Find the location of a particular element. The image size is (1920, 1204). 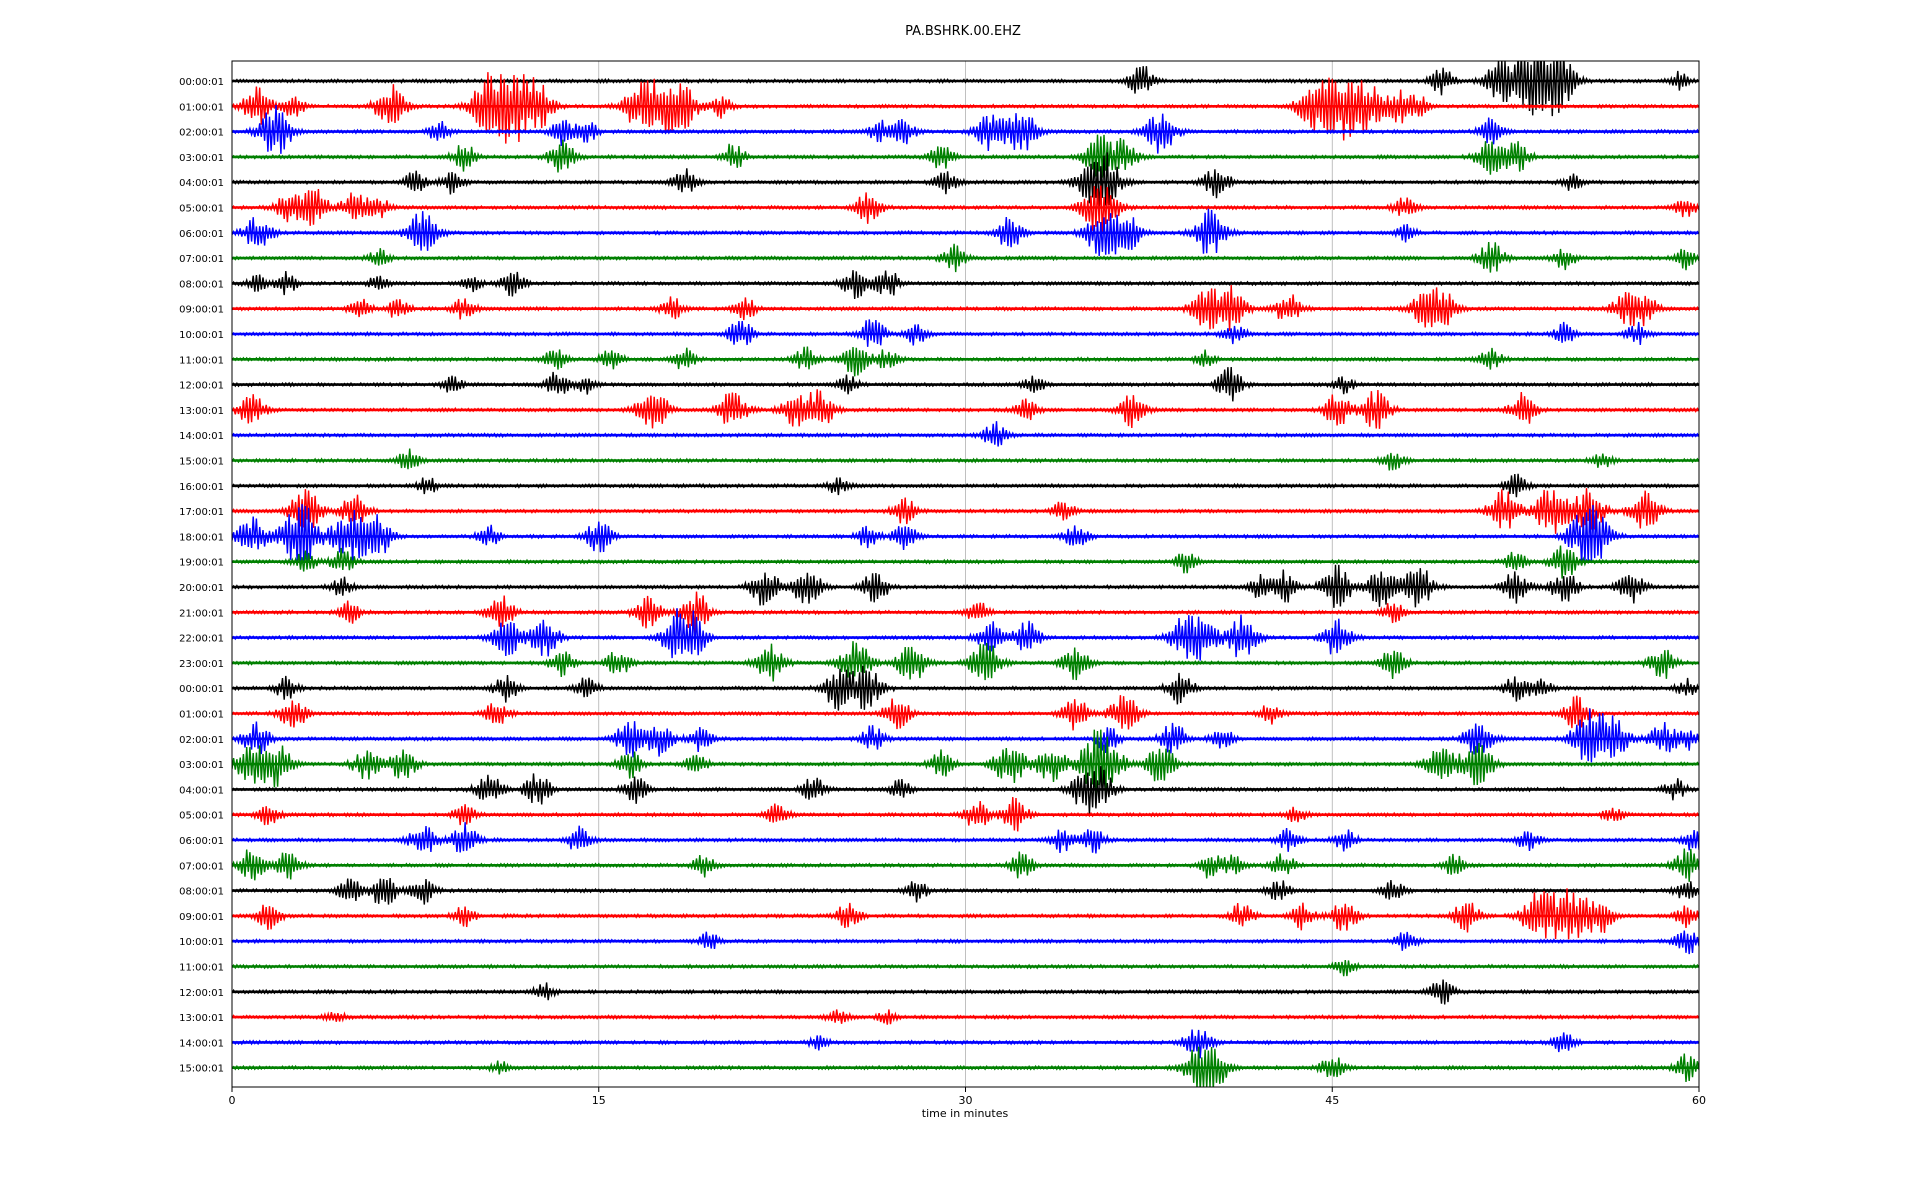

chart-title: PA.BSHRK.00.EHZ is located at coordinates (963, 31).